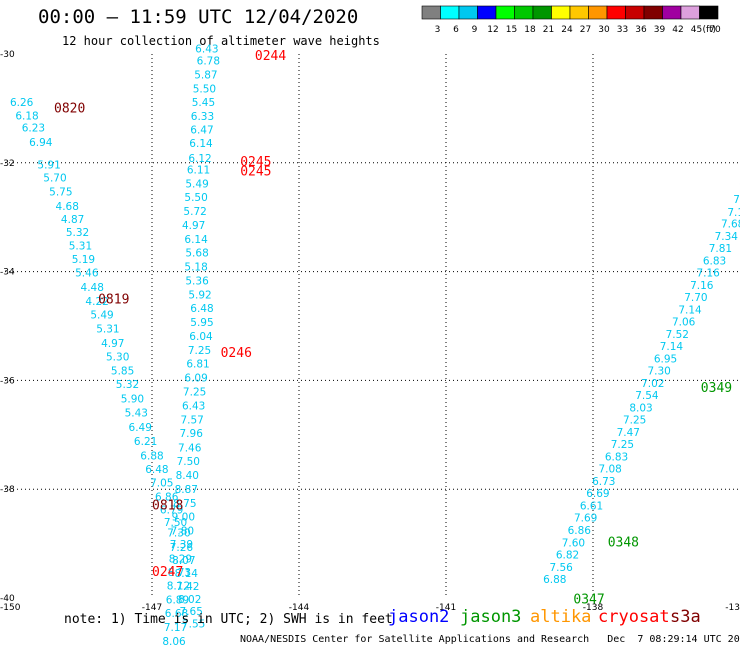  I want to click on wave-height-point: 5.91, so click(48, 165).